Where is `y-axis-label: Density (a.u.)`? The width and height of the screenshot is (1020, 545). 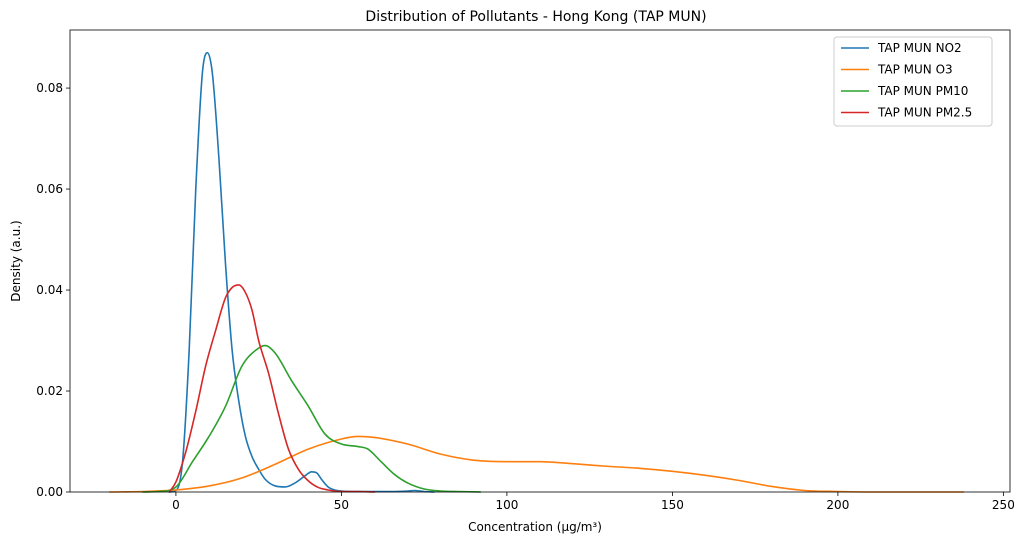 y-axis-label: Density (a.u.) is located at coordinates (16, 260).